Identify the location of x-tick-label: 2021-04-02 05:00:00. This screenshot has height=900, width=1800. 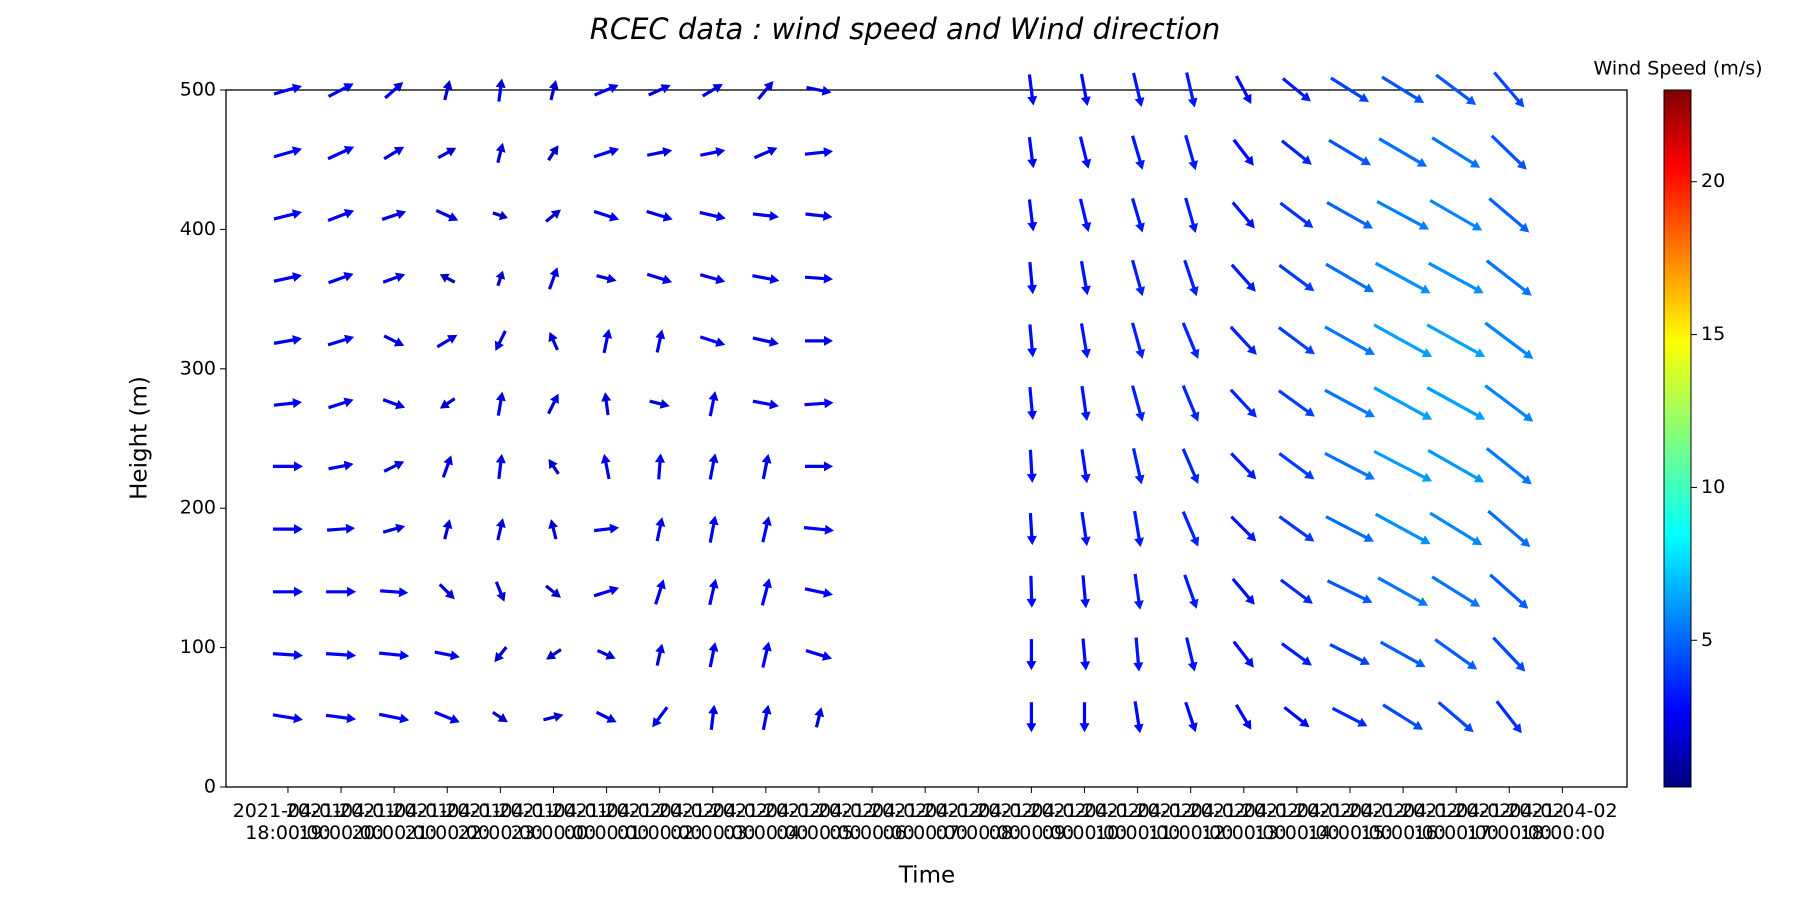
(872, 822).